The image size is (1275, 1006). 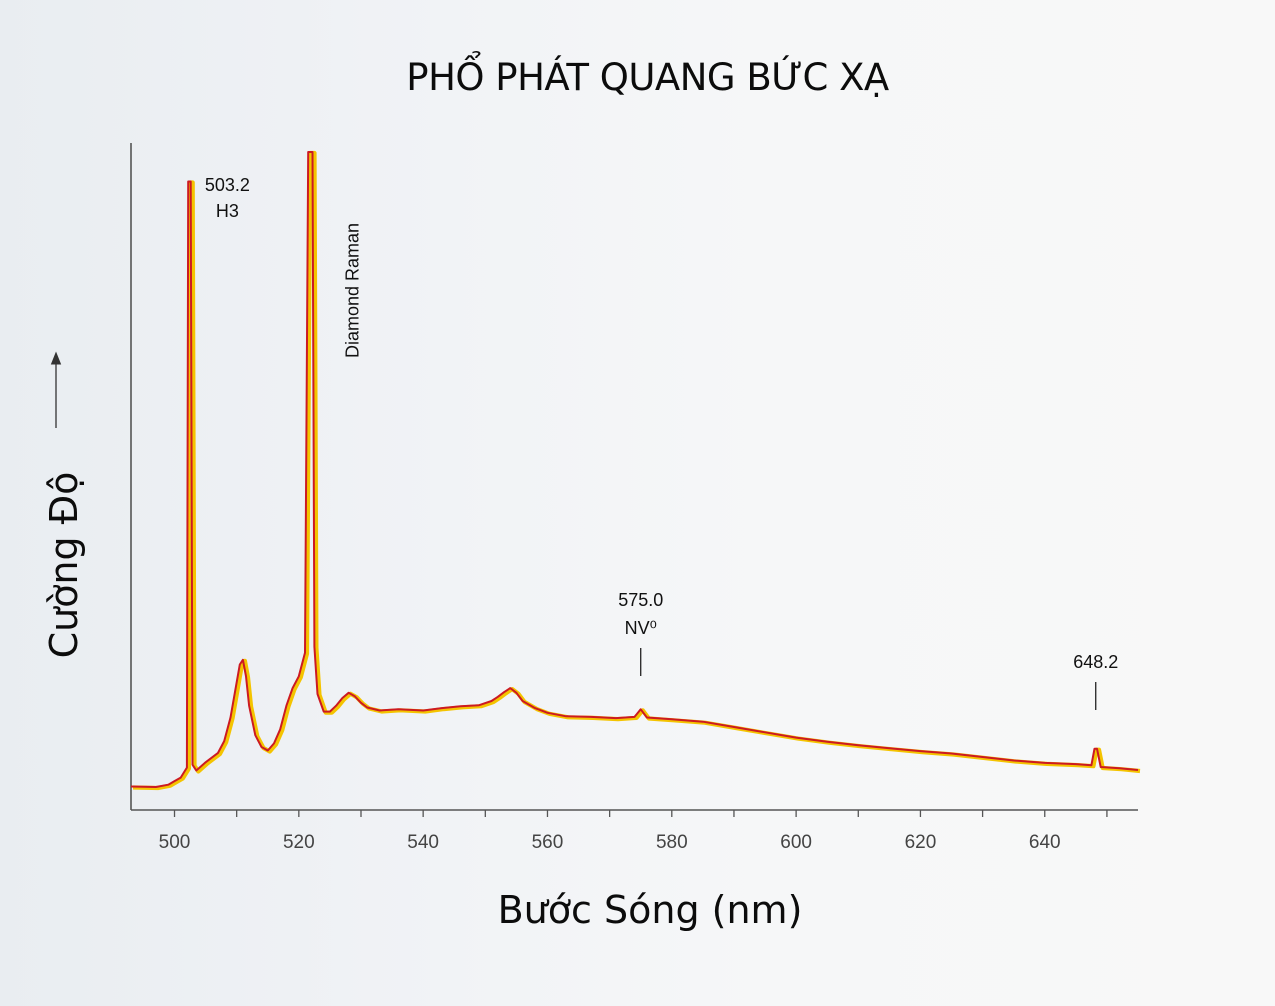 What do you see at coordinates (796, 842) in the screenshot?
I see `x-tick-label: 600` at bounding box center [796, 842].